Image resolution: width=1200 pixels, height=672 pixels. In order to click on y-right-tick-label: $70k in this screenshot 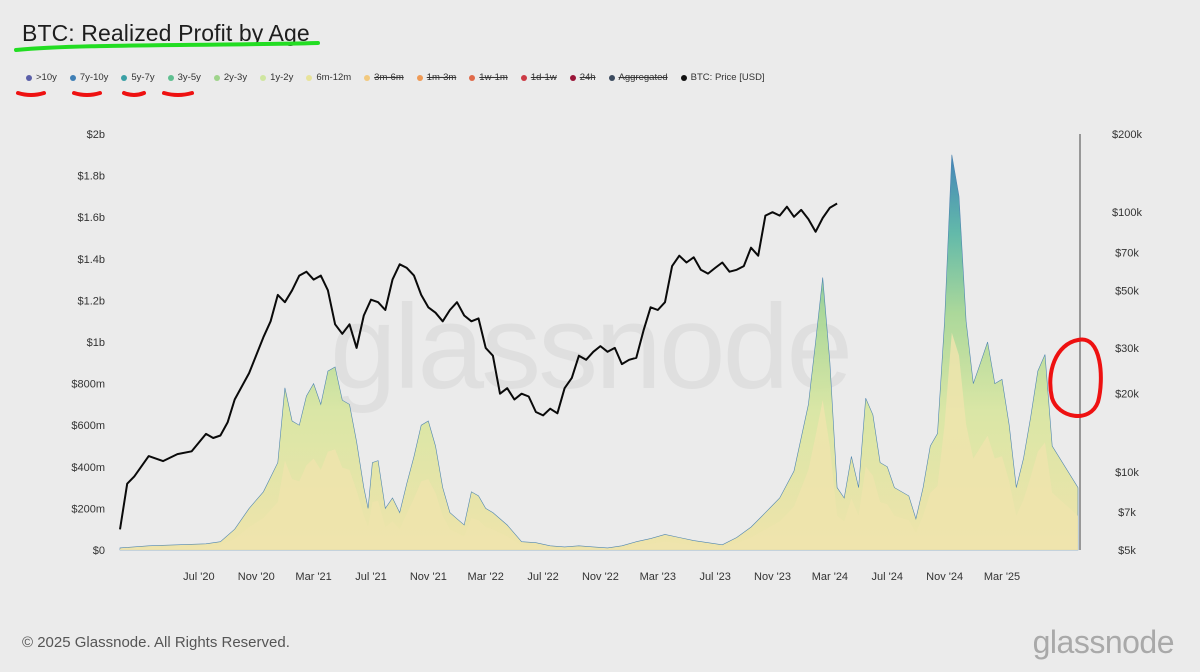, I will do `click(1127, 253)`.